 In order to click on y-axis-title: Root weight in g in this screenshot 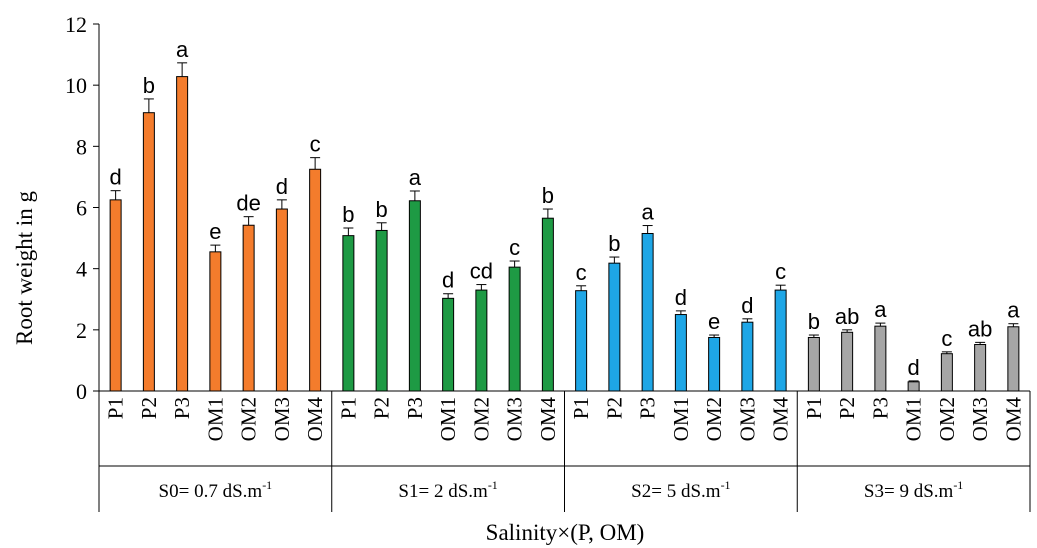, I will do `click(24, 268)`.